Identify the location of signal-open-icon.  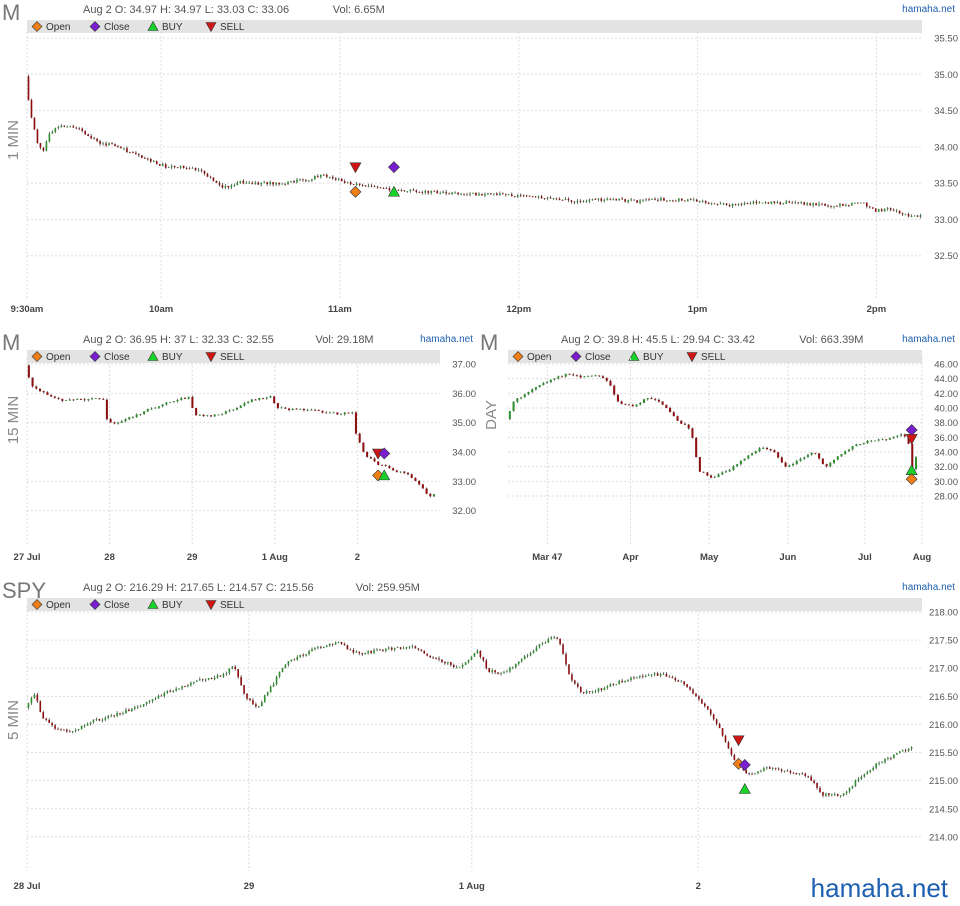
(378, 475).